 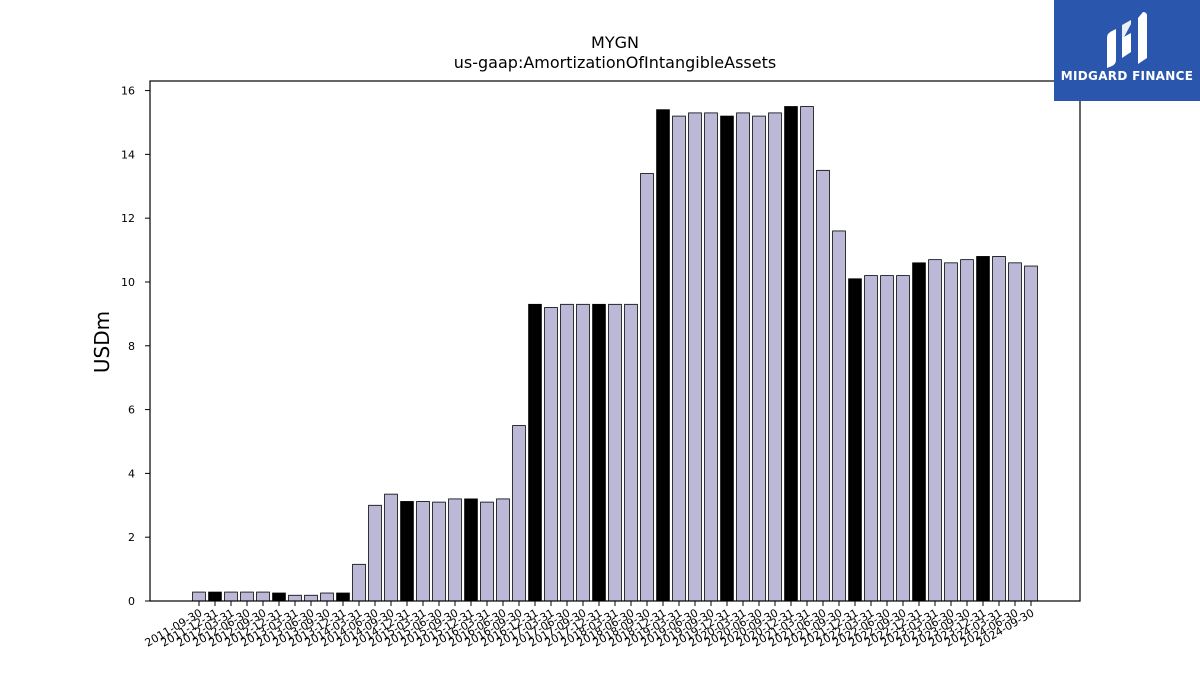 I want to click on y-axis-label: USDm, so click(x=102, y=342).